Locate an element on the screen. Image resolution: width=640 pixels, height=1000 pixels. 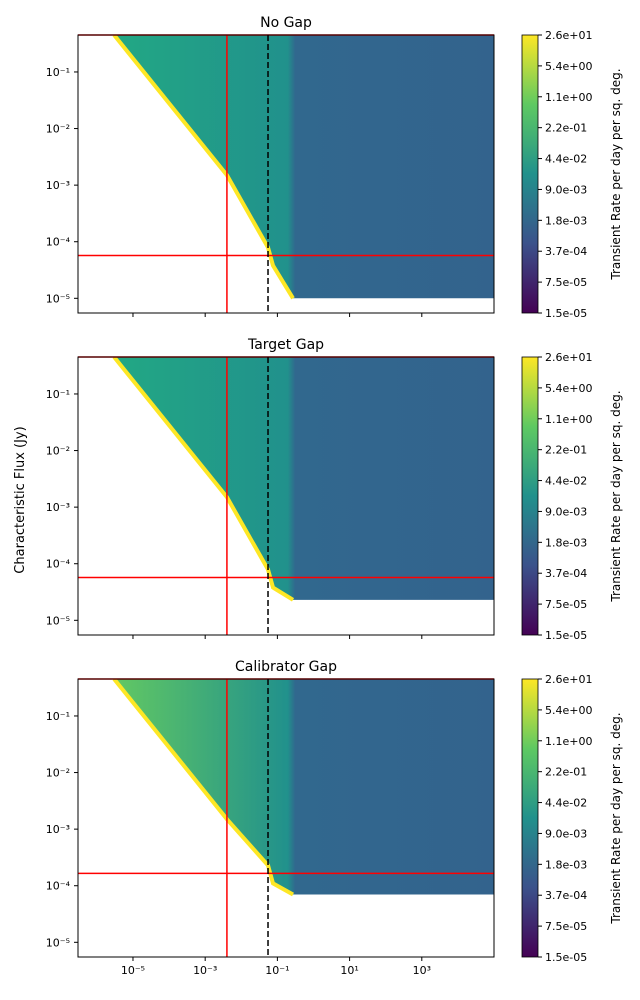
heatmap-edge is located at coordinates (203, 788).